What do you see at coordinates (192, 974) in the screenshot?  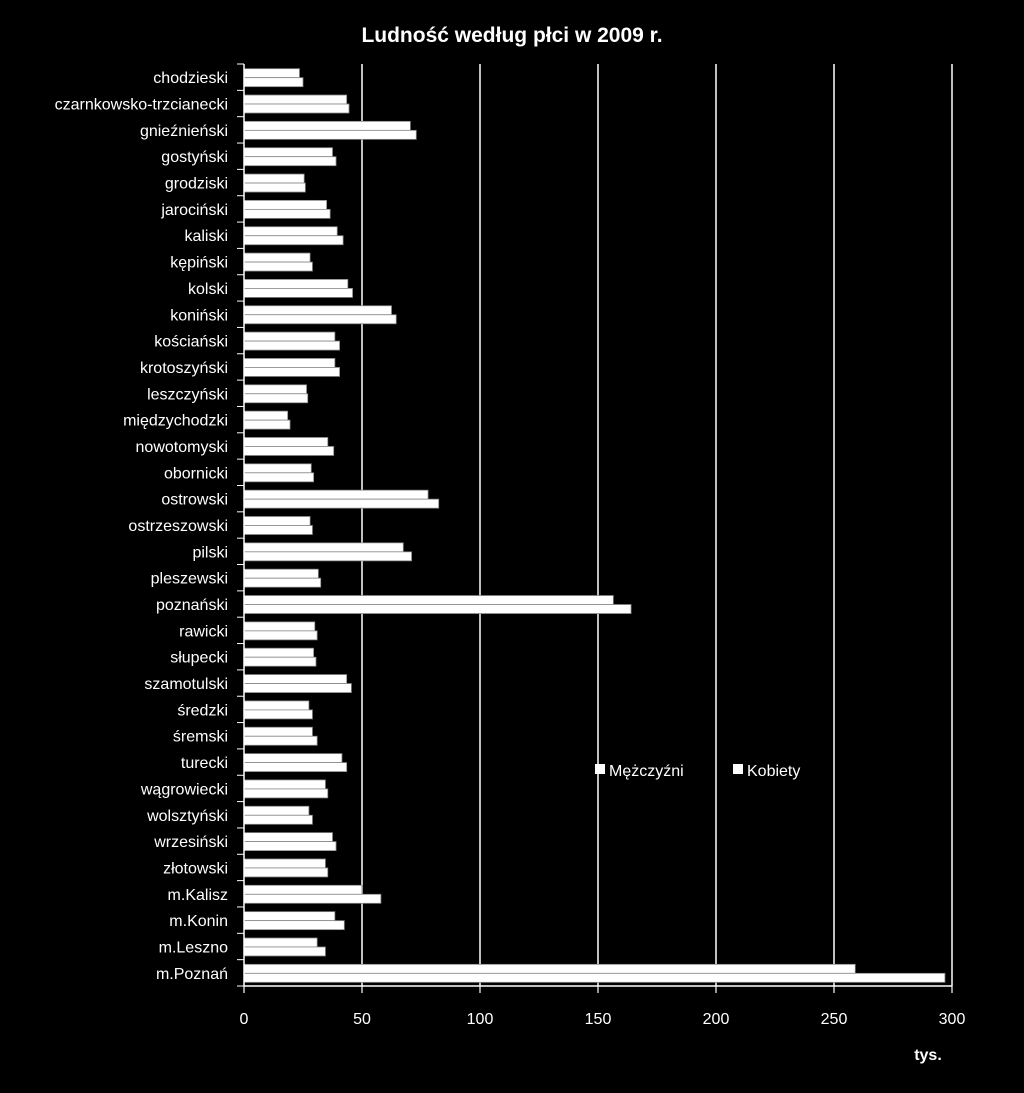 I see `category-label: m.Poznań` at bounding box center [192, 974].